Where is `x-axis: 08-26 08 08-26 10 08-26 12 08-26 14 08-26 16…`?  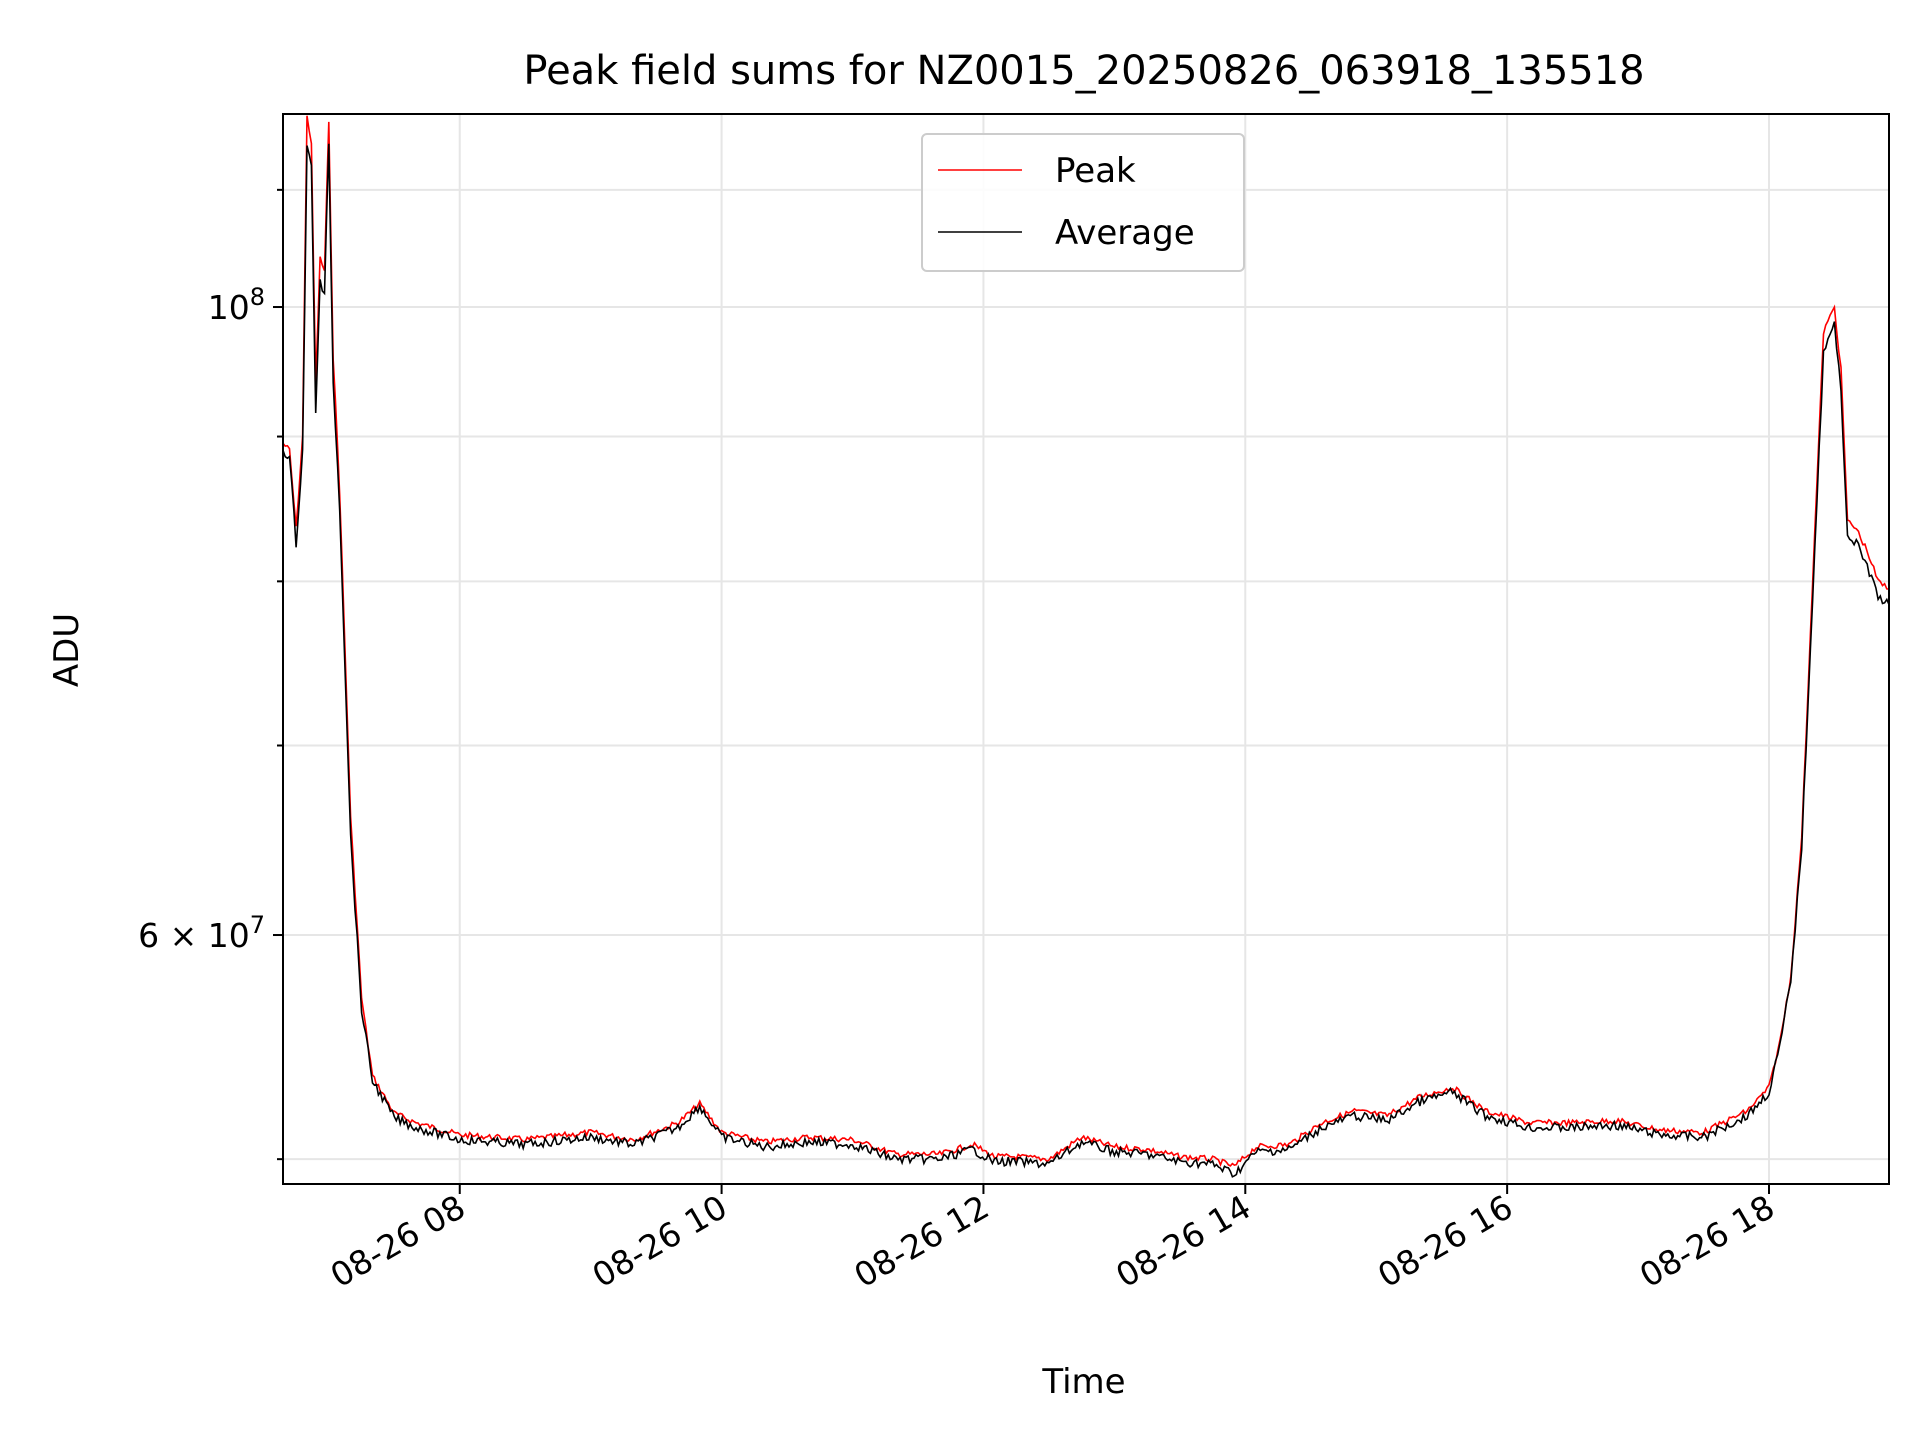
x-axis: 08-26 08 08-26 10 08-26 12 08-26 14 08-26 16… is located at coordinates (1052, 1239).